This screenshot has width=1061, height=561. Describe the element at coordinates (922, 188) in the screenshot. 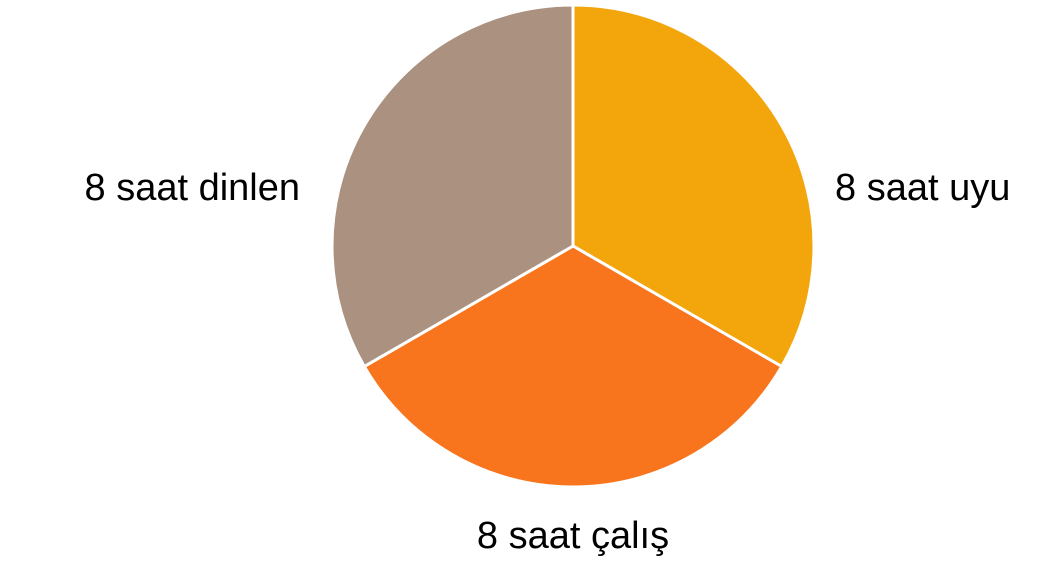

I see `pie-slice-label-1: 8 saat uyu` at that location.